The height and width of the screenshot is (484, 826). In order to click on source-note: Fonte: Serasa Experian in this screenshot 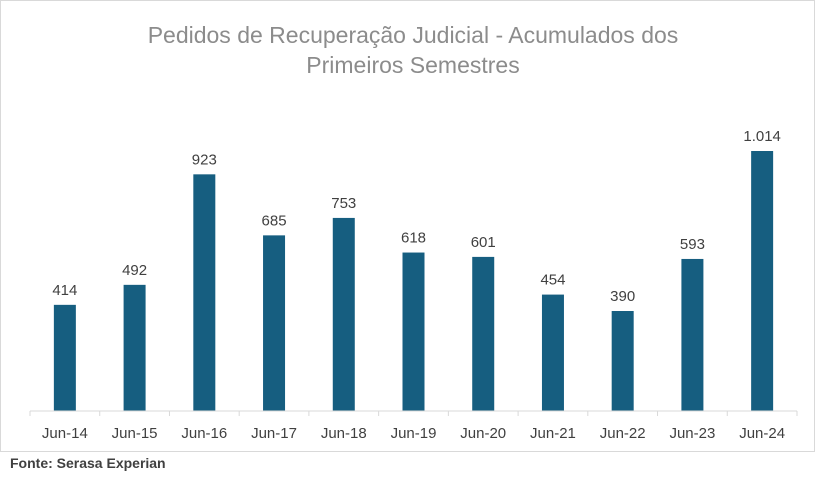, I will do `click(88, 463)`.